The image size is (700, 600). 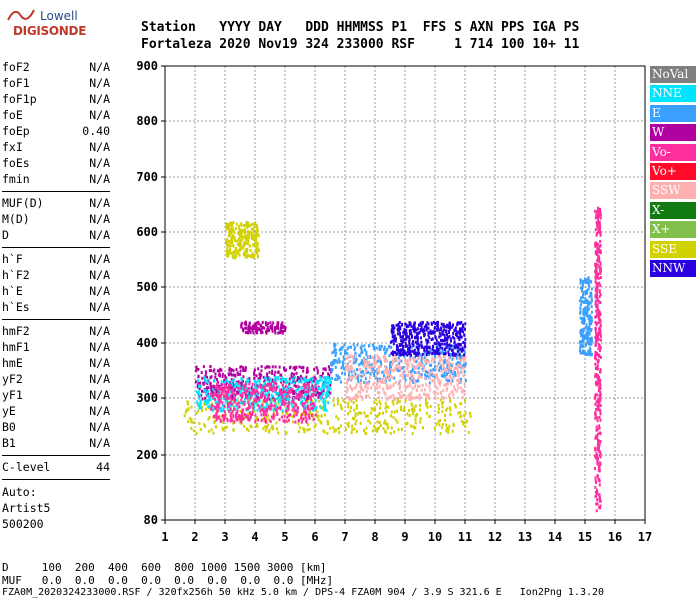 What do you see at coordinates (19, 492) in the screenshot?
I see `auto-label: Auto:` at bounding box center [19, 492].